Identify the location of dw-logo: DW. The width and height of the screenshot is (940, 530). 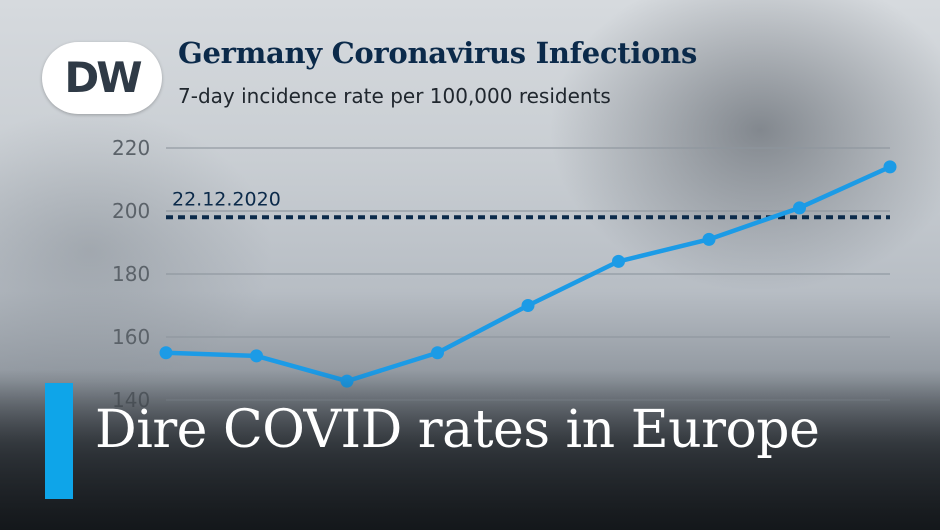
(102, 78).